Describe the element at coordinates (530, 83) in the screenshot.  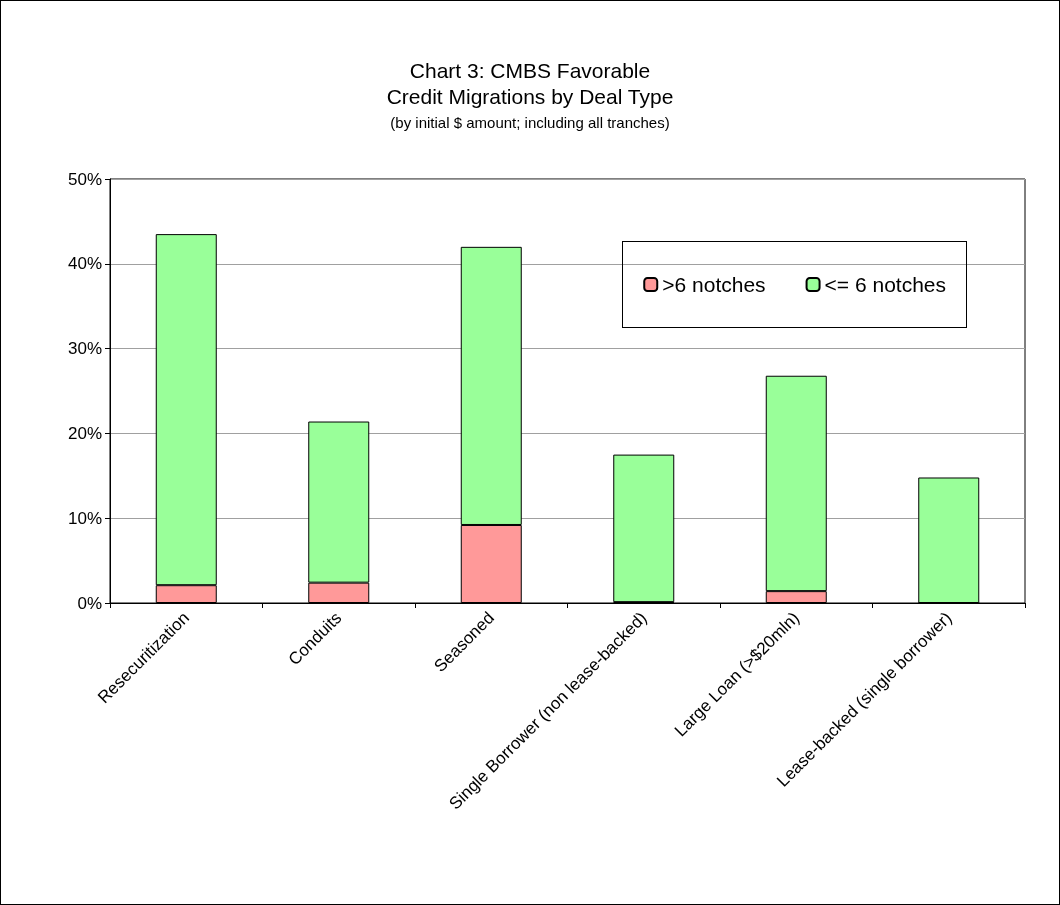
I see `chart-title: Chart 3: CMBS Favorable Credit Migrations by Deal Type` at that location.